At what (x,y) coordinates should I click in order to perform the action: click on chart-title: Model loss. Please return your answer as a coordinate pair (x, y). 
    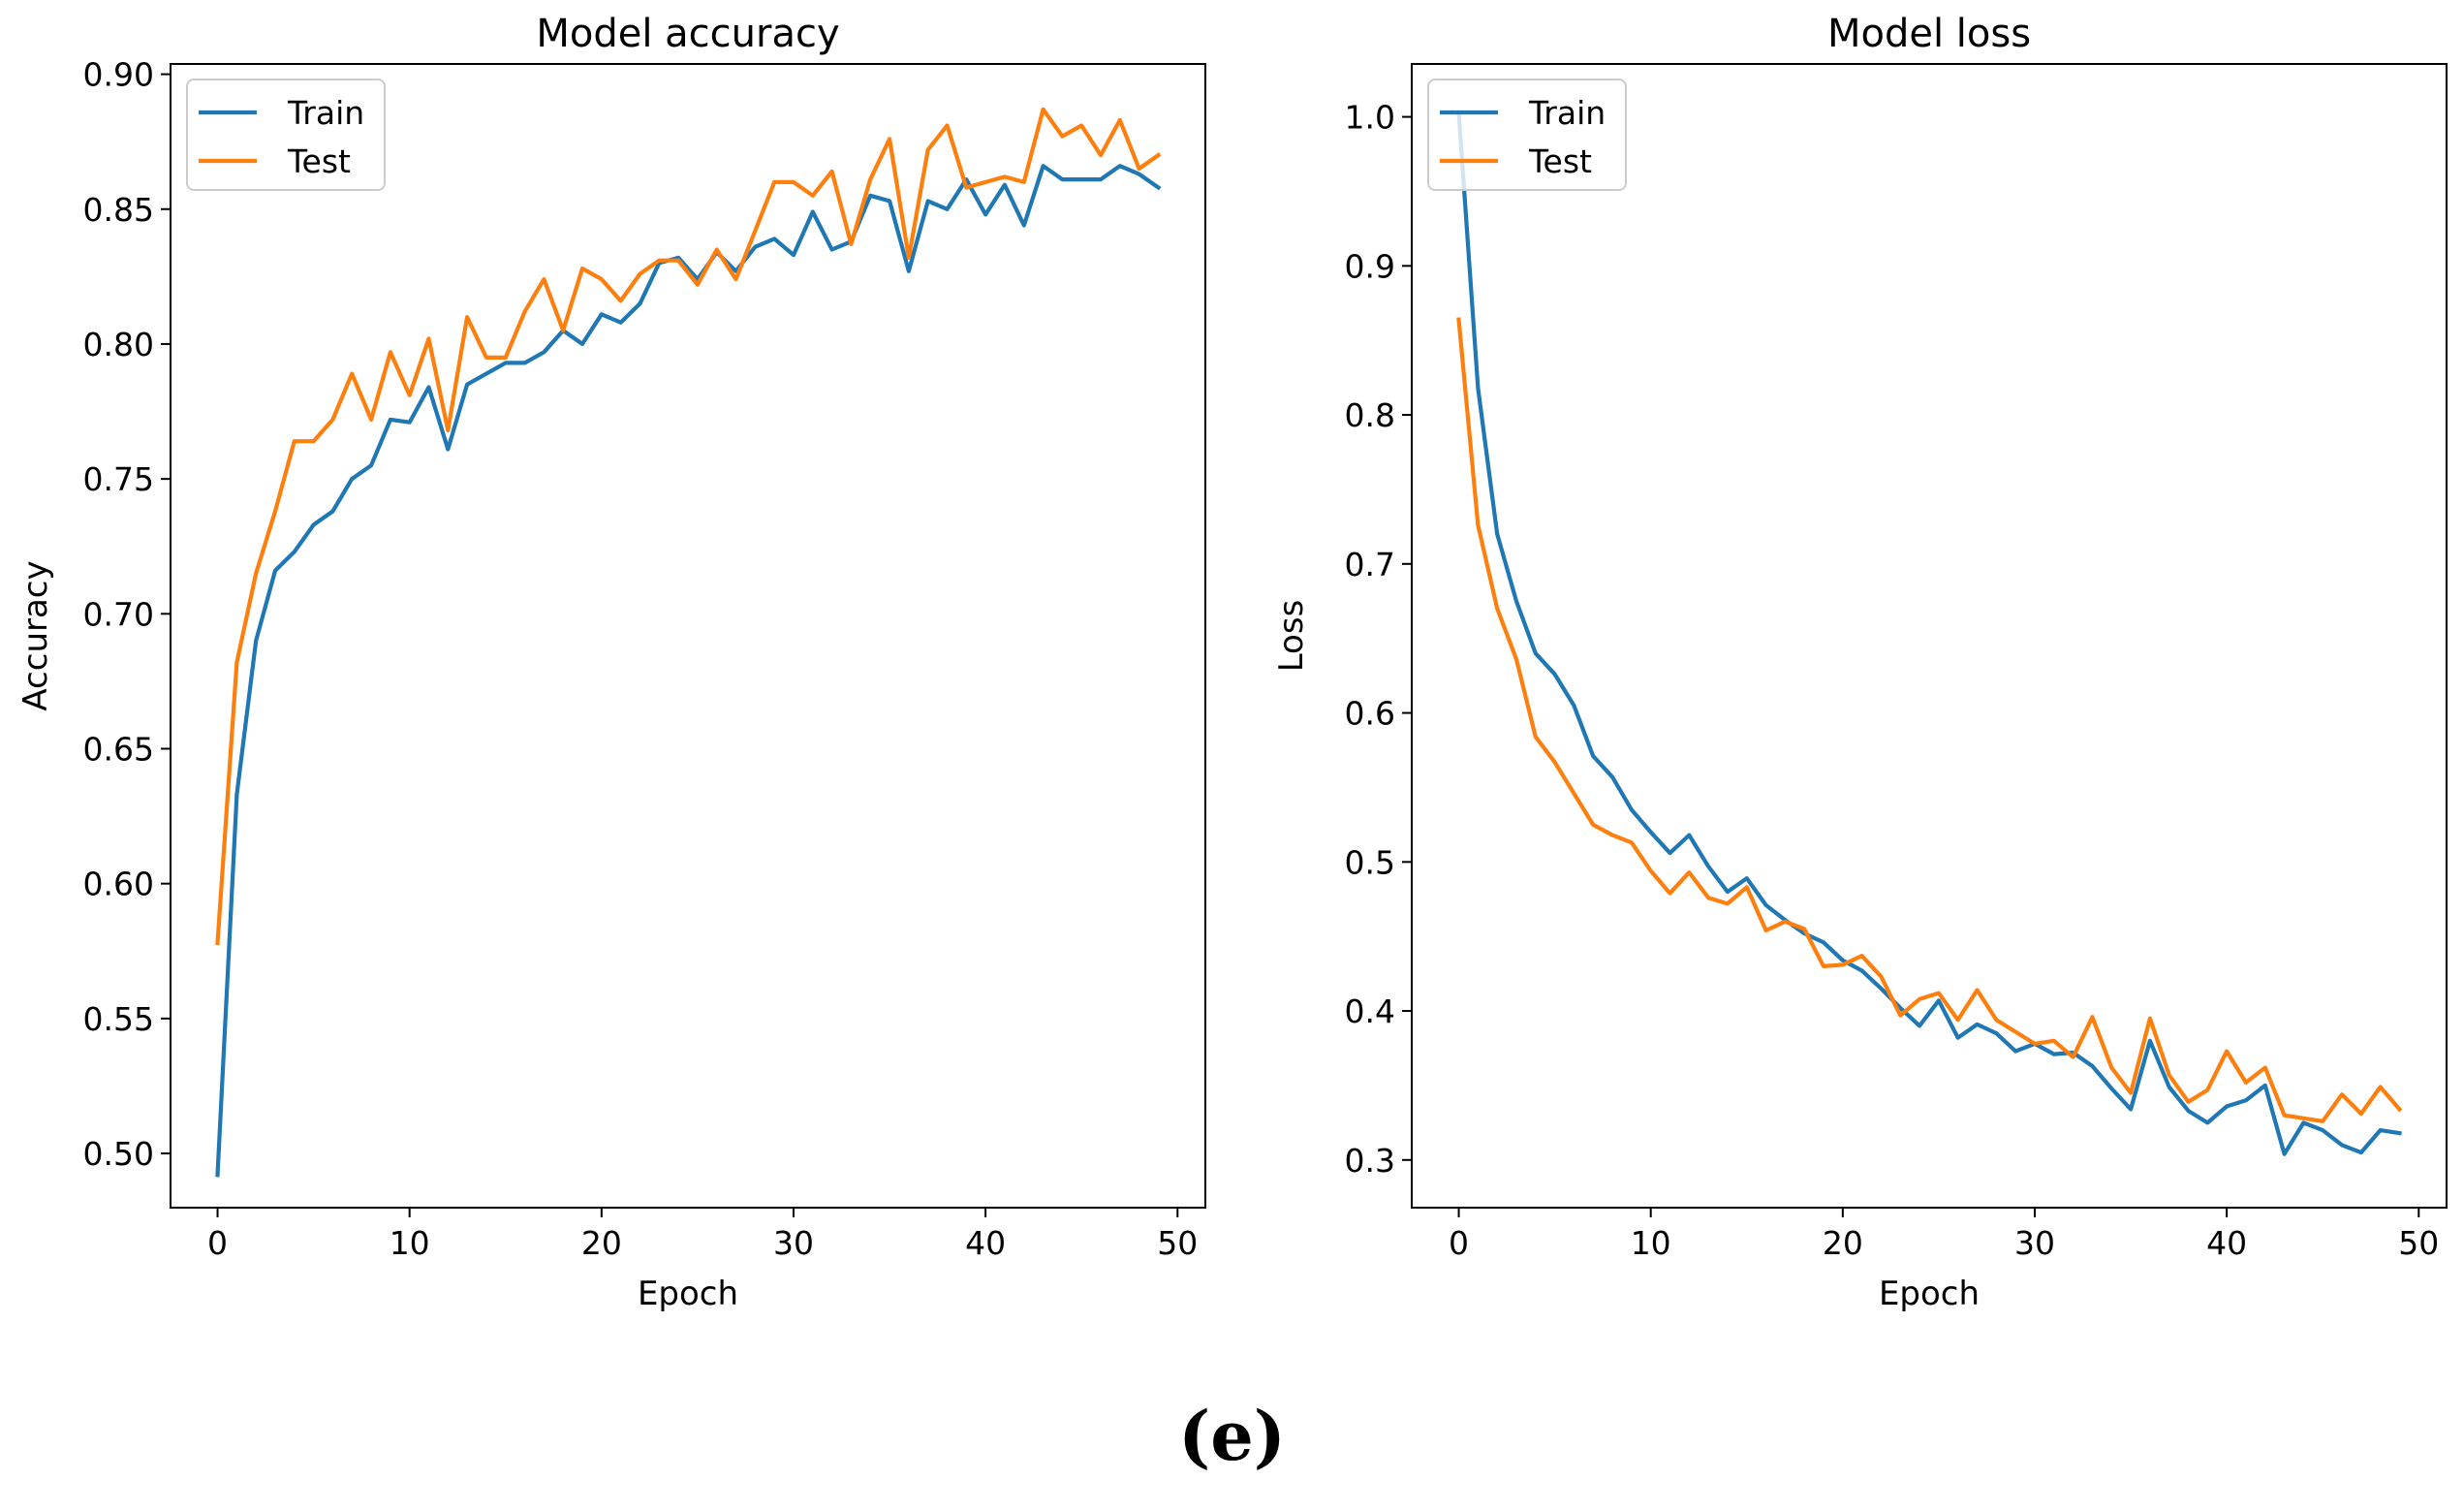
    Looking at the image, I should click on (1929, 34).